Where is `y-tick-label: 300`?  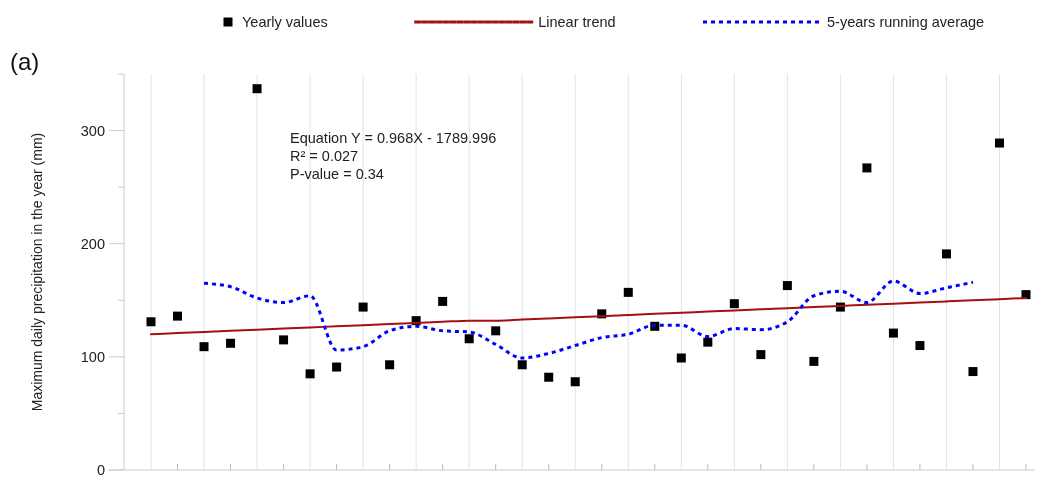
y-tick-label: 300 is located at coordinates (92, 130).